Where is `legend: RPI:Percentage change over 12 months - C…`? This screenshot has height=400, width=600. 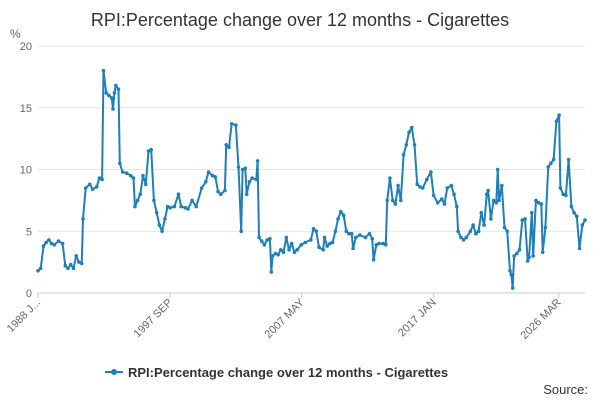
legend: RPI:Percentage change over 12 months - C… is located at coordinates (276, 372).